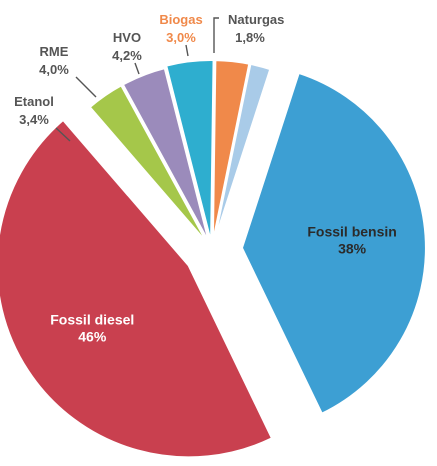  What do you see at coordinates (137, 68) in the screenshot?
I see `leader-line-hvo` at bounding box center [137, 68].